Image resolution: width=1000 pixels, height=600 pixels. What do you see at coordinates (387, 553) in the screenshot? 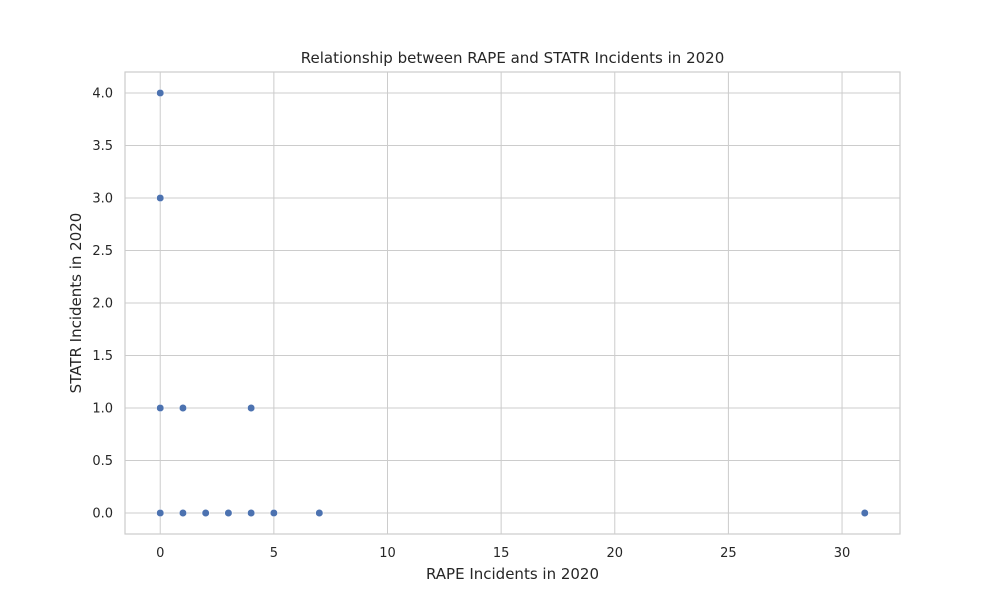
I see `x-tick-label: 10` at bounding box center [387, 553].